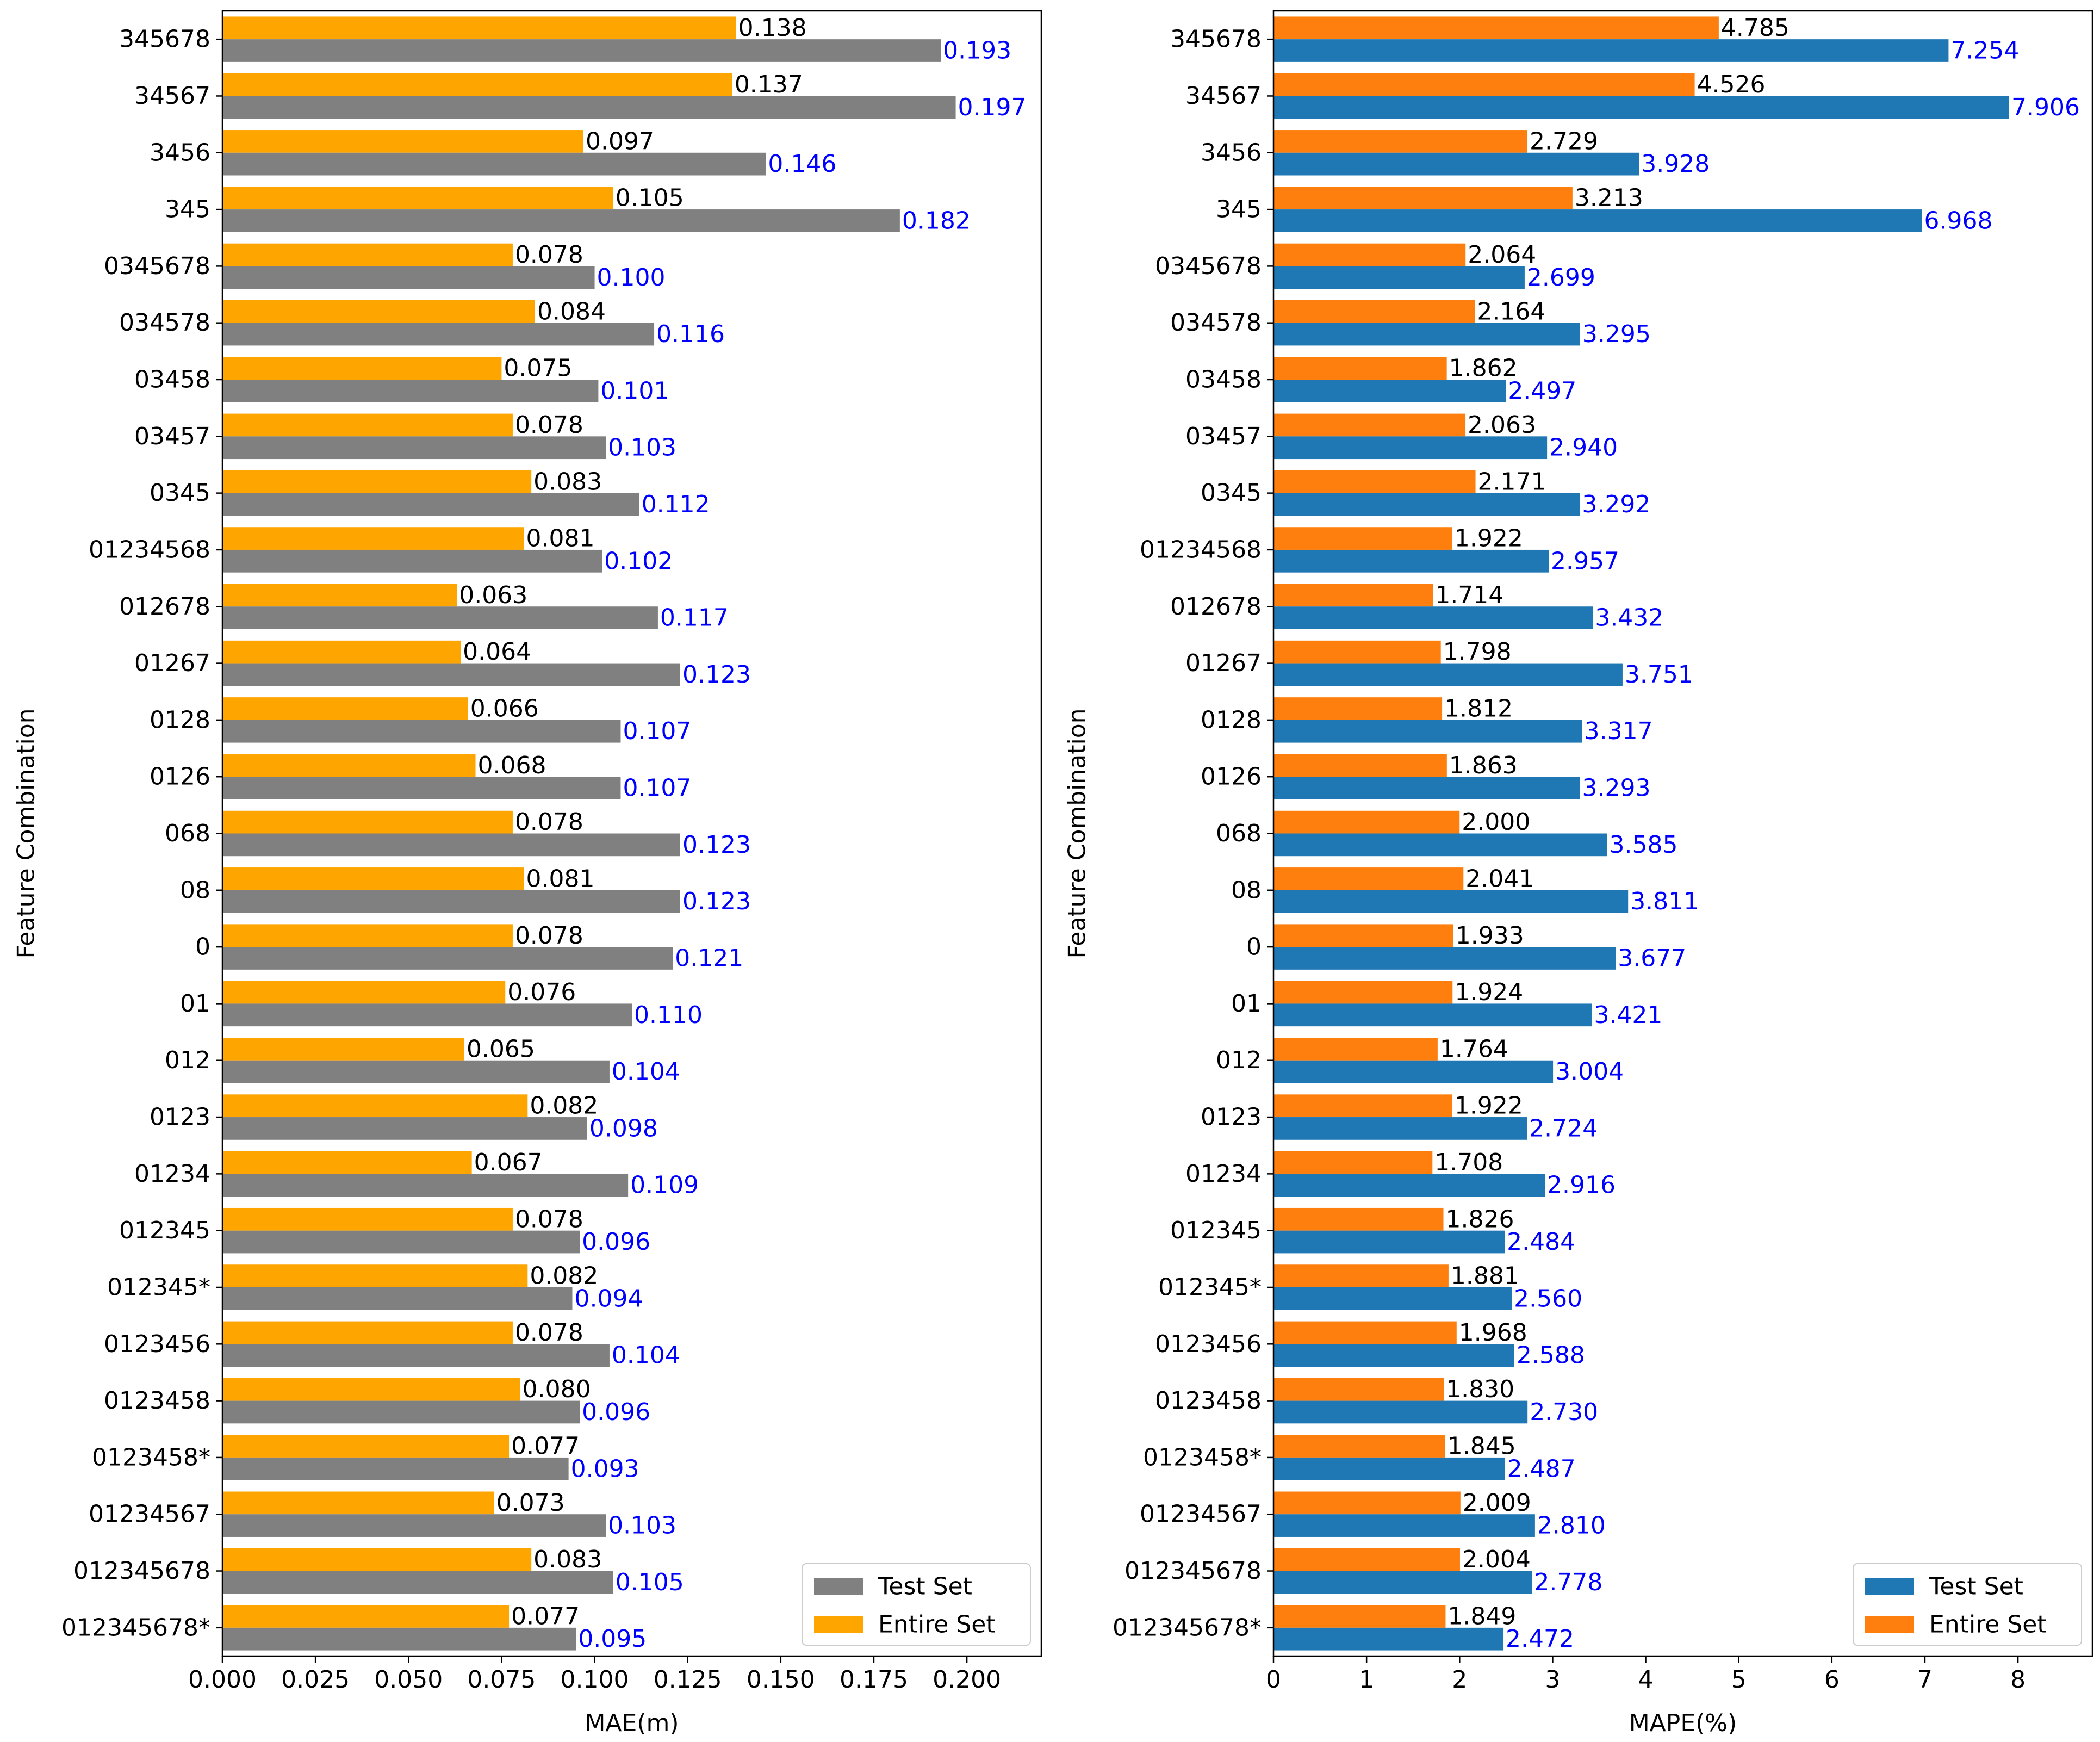 Image resolution: width=2100 pixels, height=1742 pixels. Describe the element at coordinates (1646, 1680) in the screenshot. I see `mape-x-tick-label: 4` at that location.